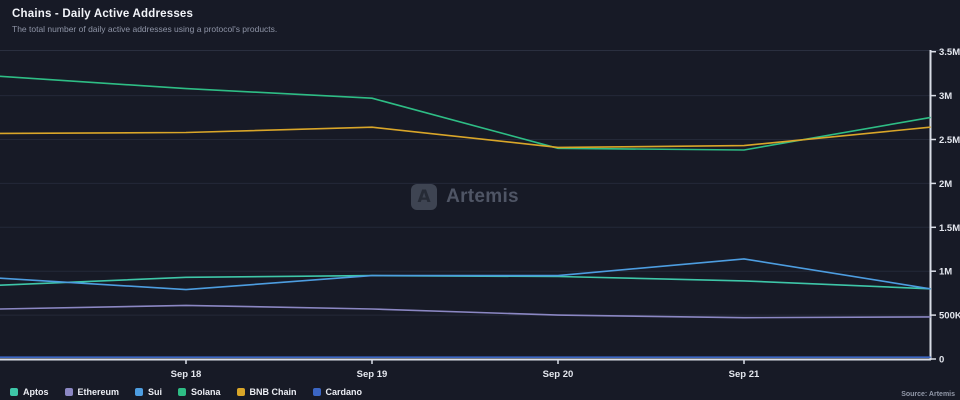 The width and height of the screenshot is (960, 400). I want to click on x-axis-label: Sep 20, so click(558, 374).